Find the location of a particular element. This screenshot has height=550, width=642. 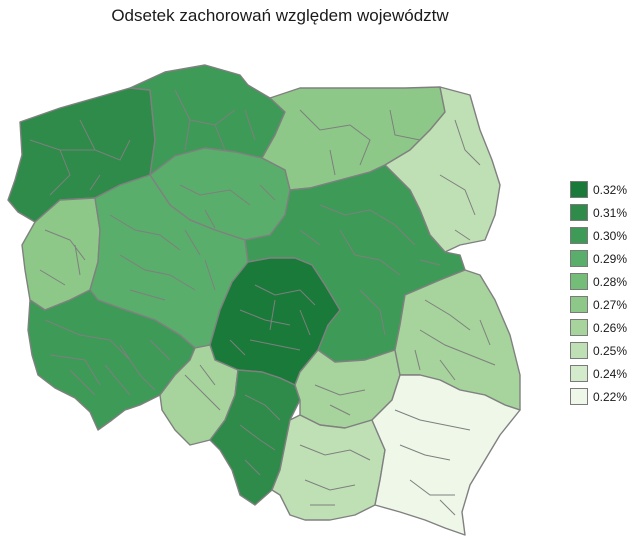

legend-item: 0.32% is located at coordinates (598, 189).